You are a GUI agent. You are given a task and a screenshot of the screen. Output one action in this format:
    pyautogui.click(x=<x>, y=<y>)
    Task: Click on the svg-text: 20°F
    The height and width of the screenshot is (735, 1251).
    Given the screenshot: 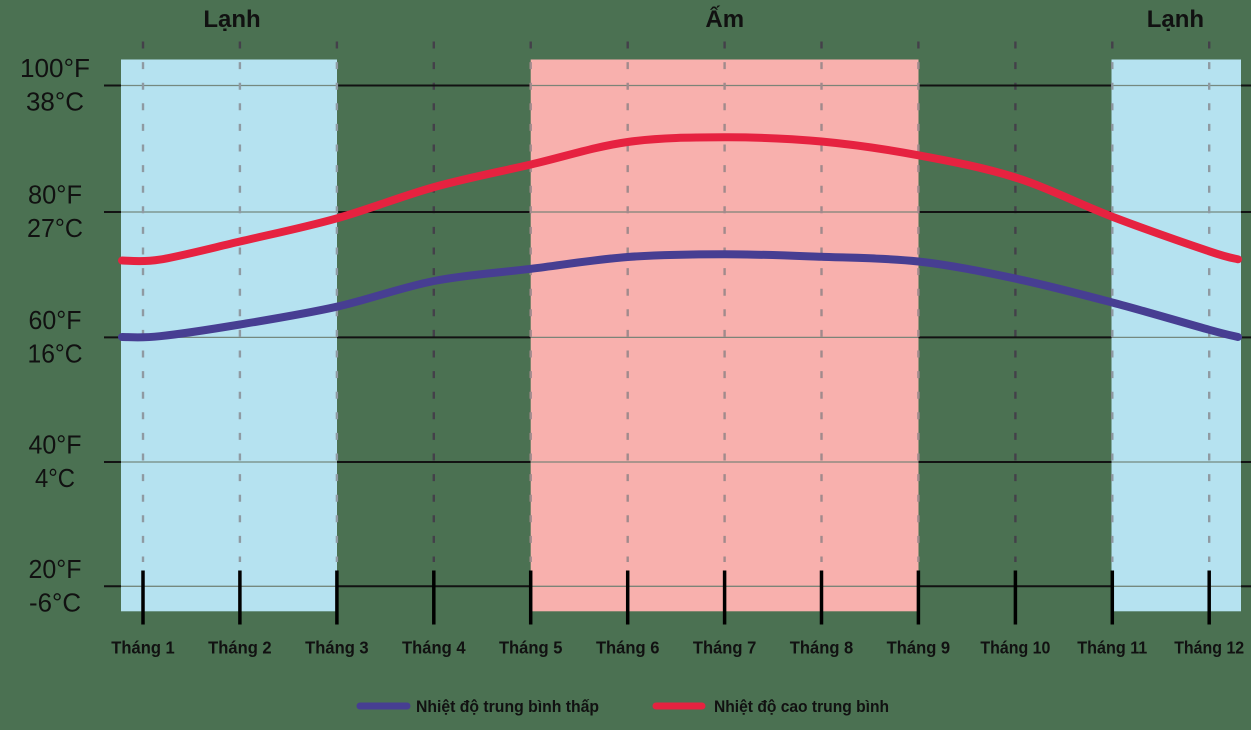 What is the action you would take?
    pyautogui.click(x=55, y=569)
    